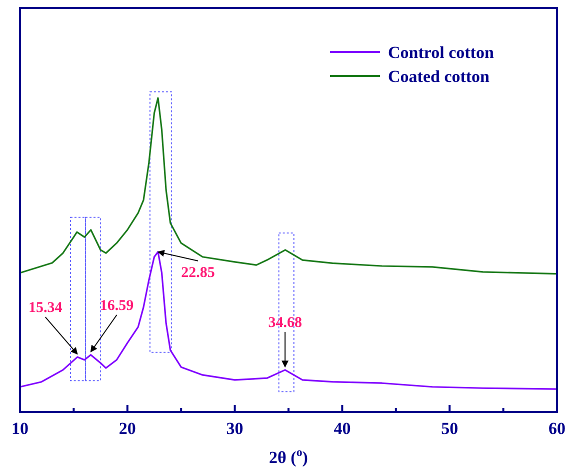 Image resolution: width=580 pixels, height=475 pixels. Describe the element at coordinates (449, 428) in the screenshot. I see `x-tick-label: 50` at that location.